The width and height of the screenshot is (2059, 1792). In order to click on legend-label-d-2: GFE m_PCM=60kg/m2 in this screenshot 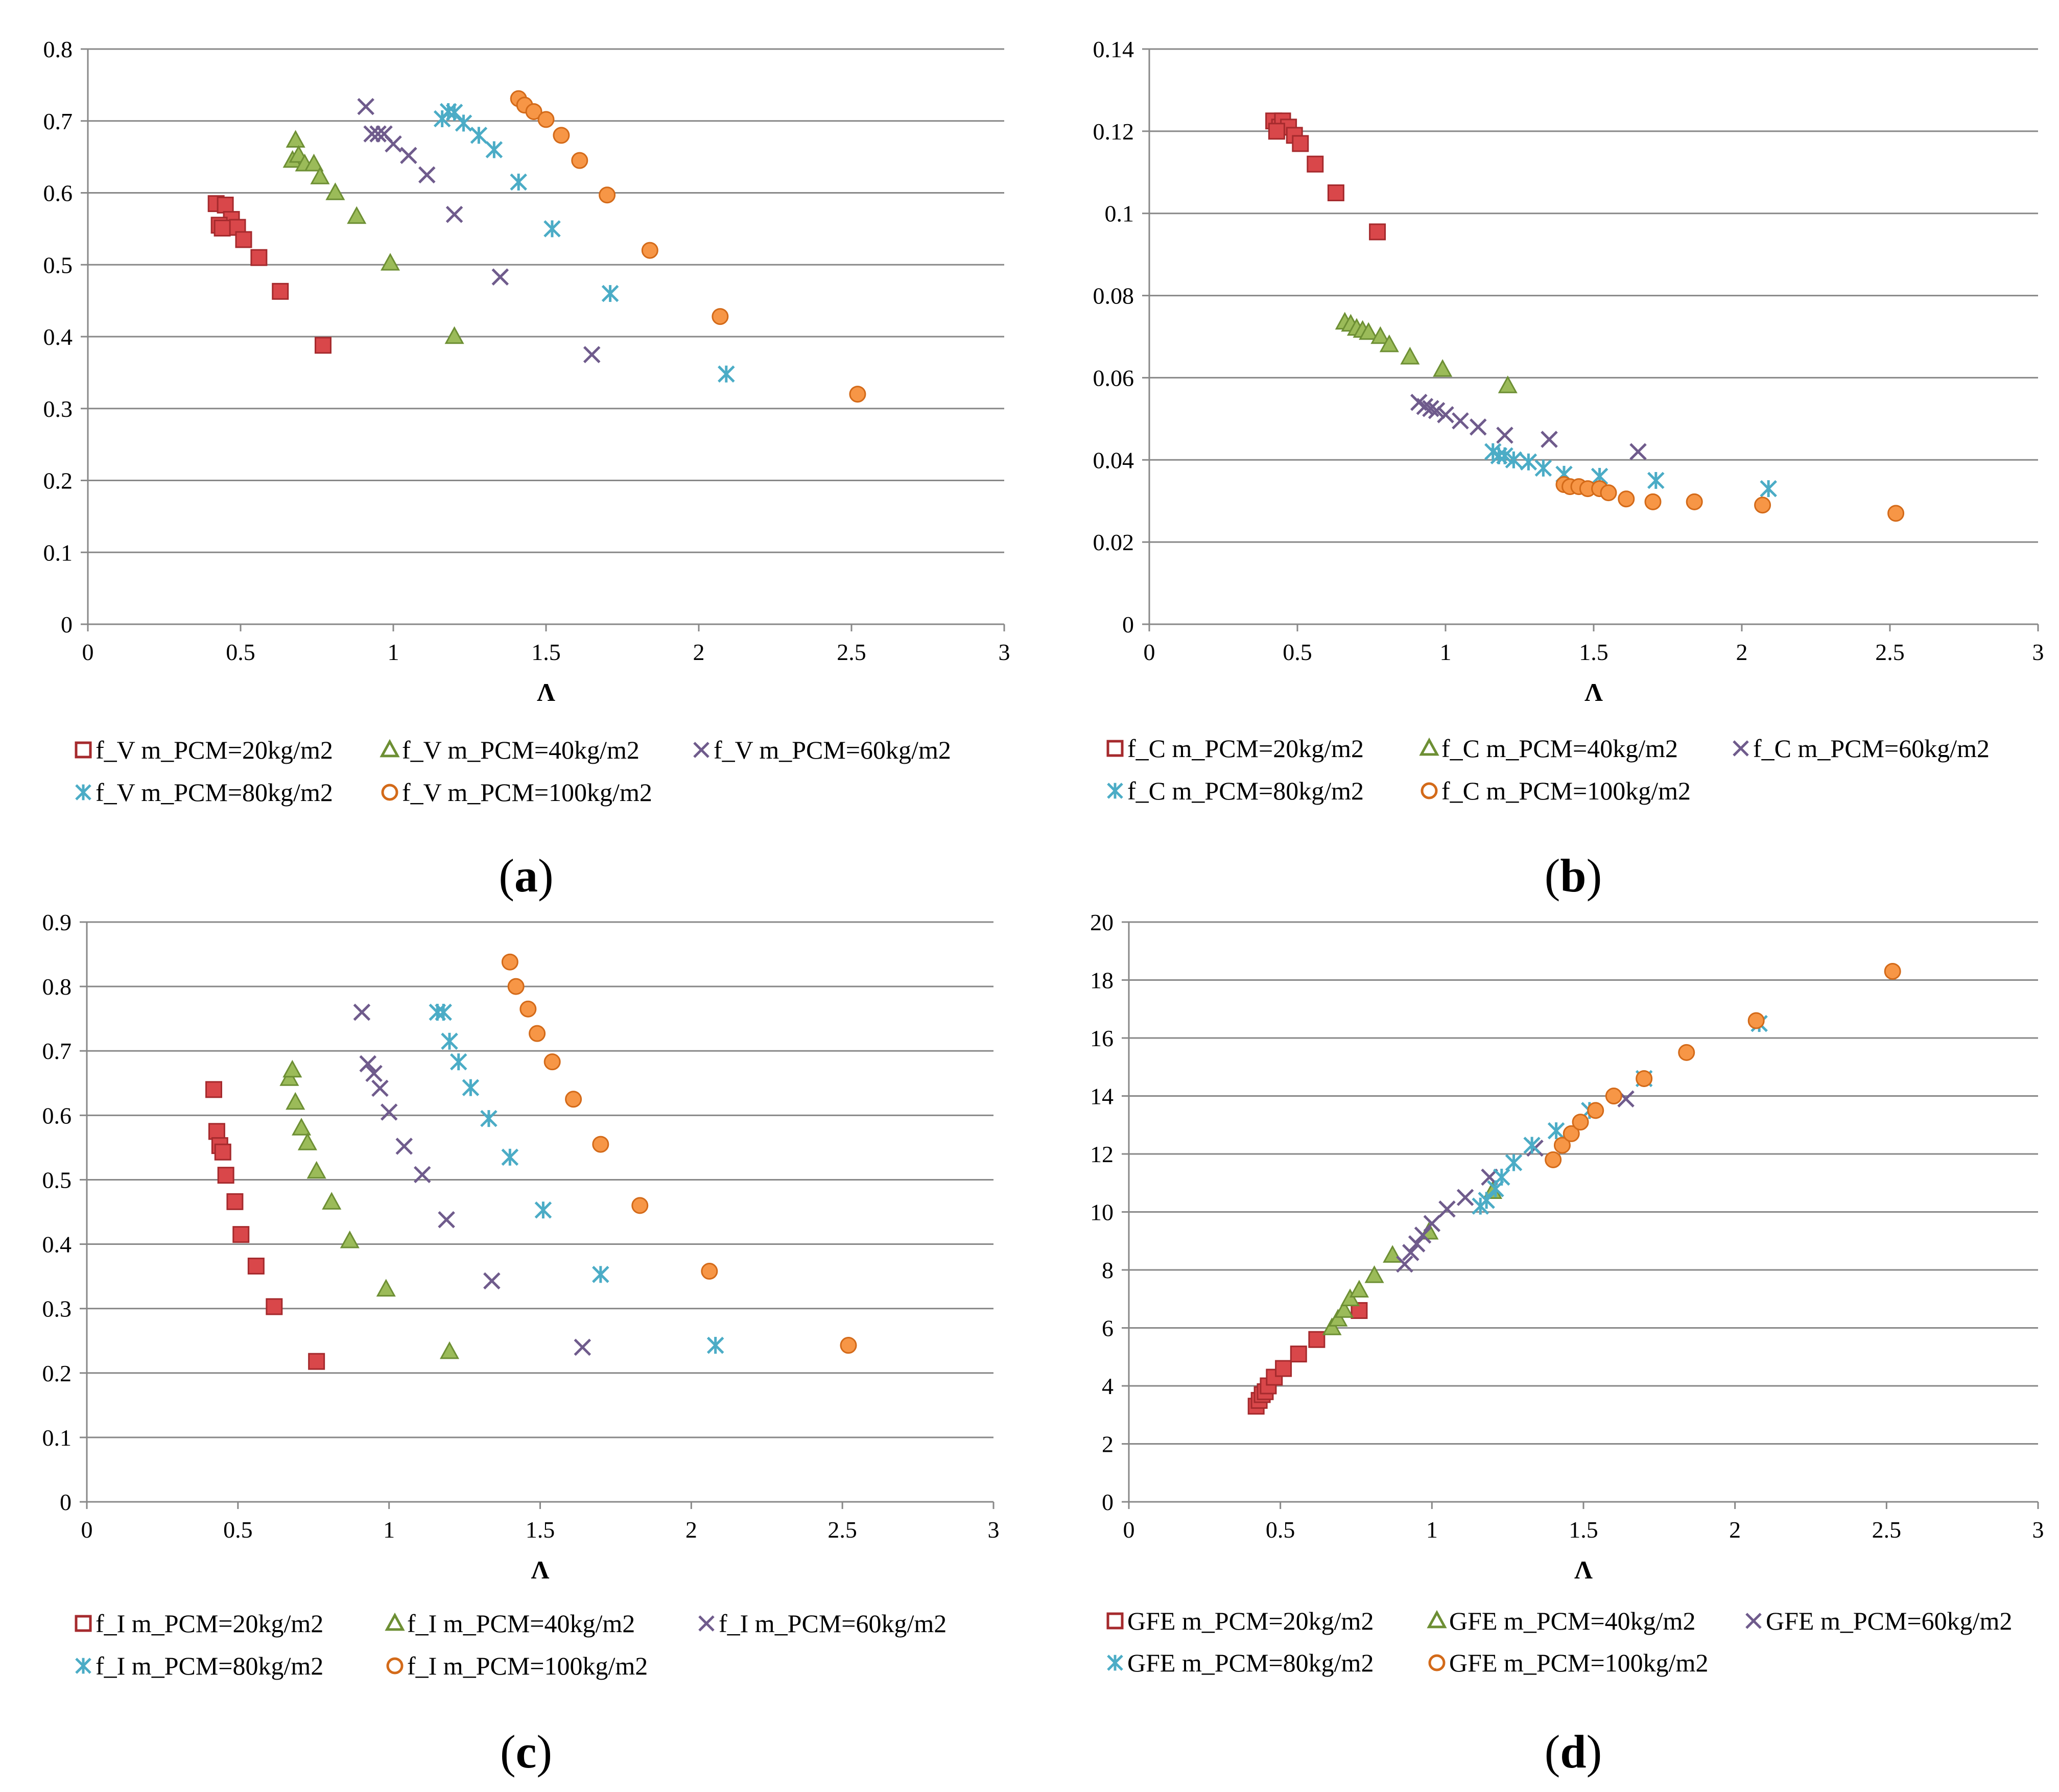, I will do `click(1889, 1621)`.